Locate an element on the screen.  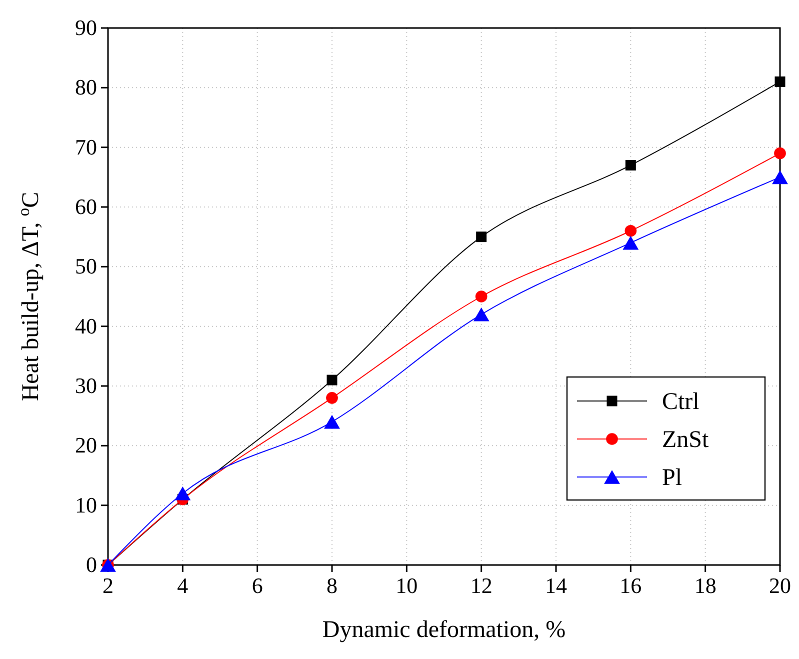
legend-label: ZnSt is located at coordinates (686, 440).